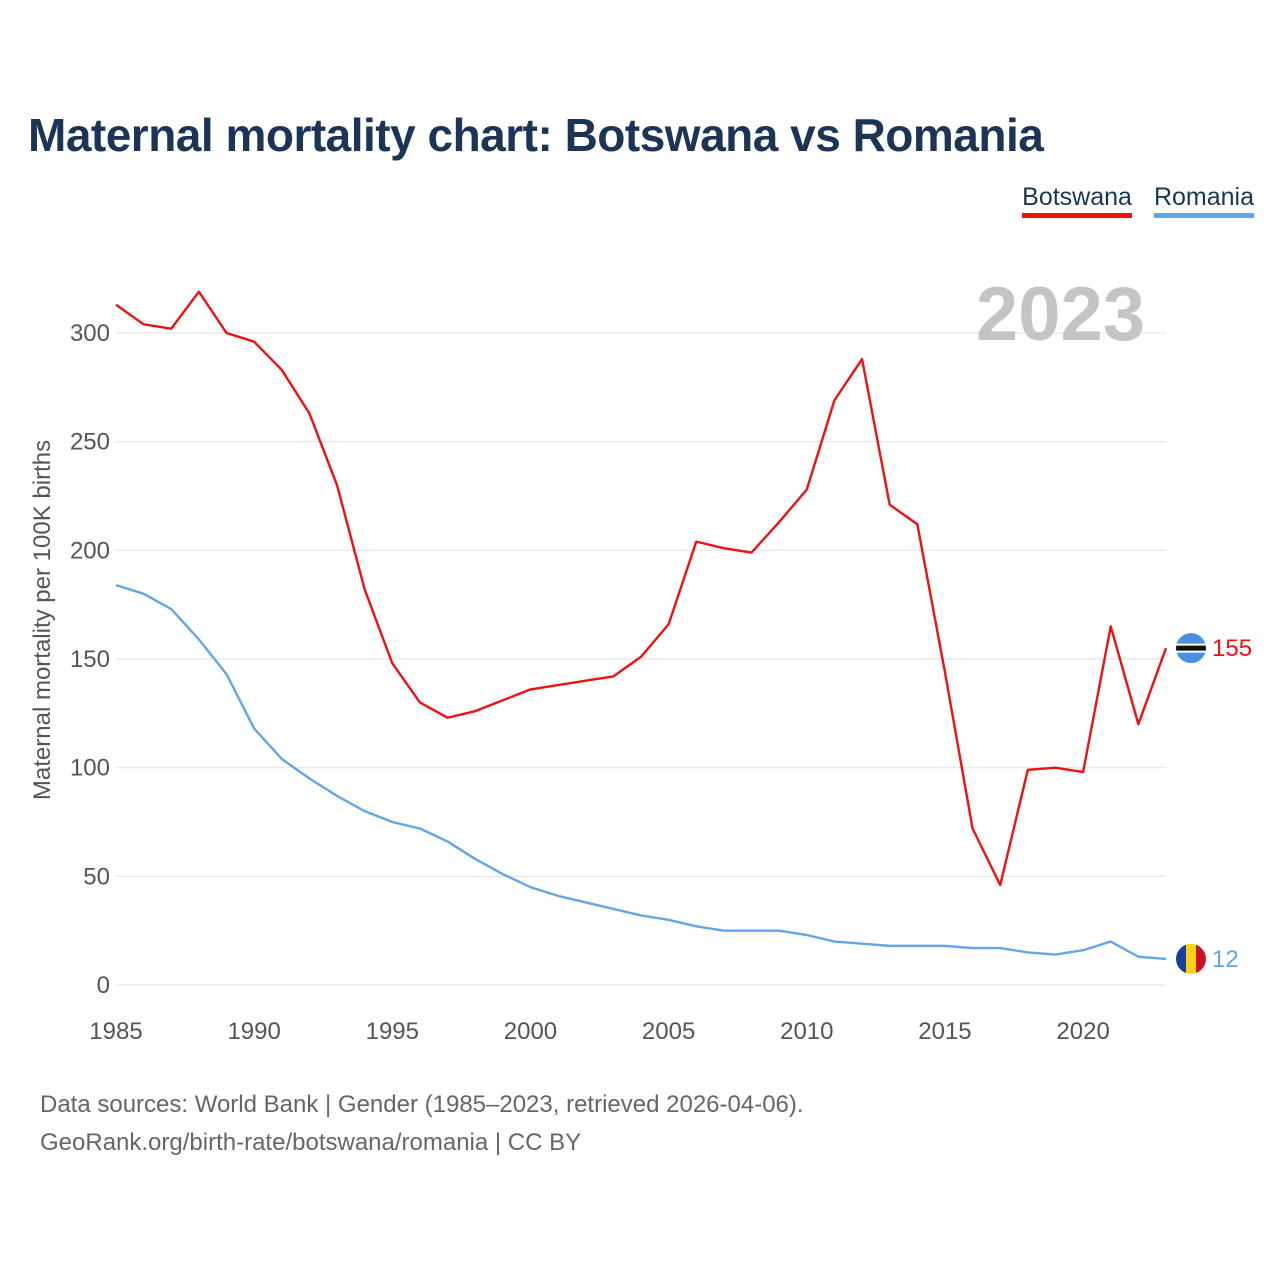 The image size is (1280, 1280). I want to click on botswana-flag-icon, so click(1191, 648).